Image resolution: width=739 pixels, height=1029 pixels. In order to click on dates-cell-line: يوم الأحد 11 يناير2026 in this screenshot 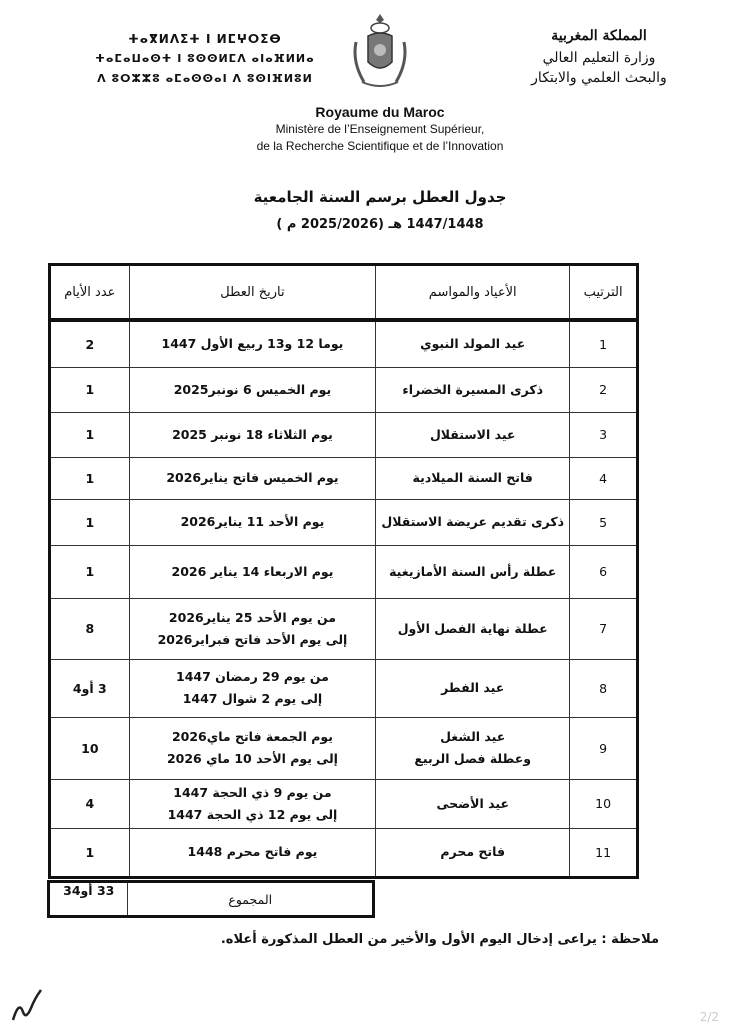, I will do `click(252, 521)`.